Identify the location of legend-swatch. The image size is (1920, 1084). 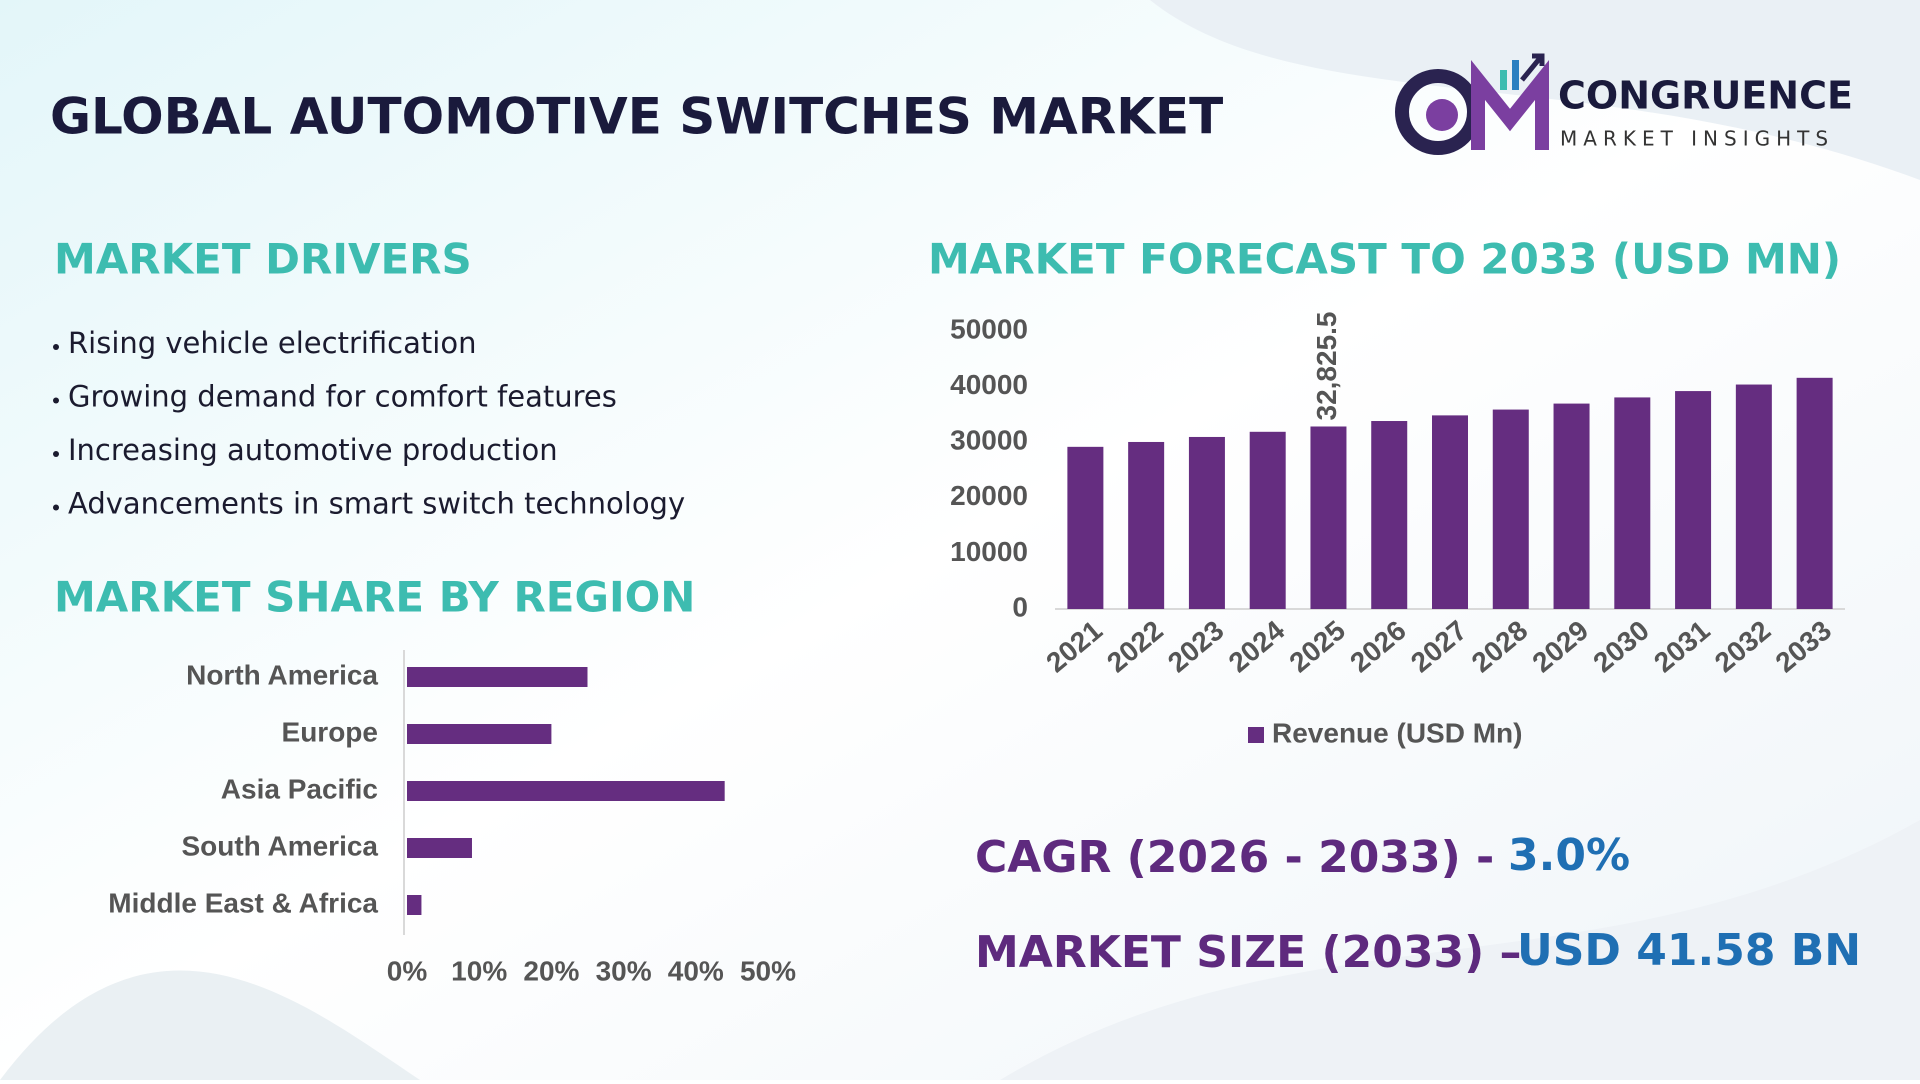
(1256, 735).